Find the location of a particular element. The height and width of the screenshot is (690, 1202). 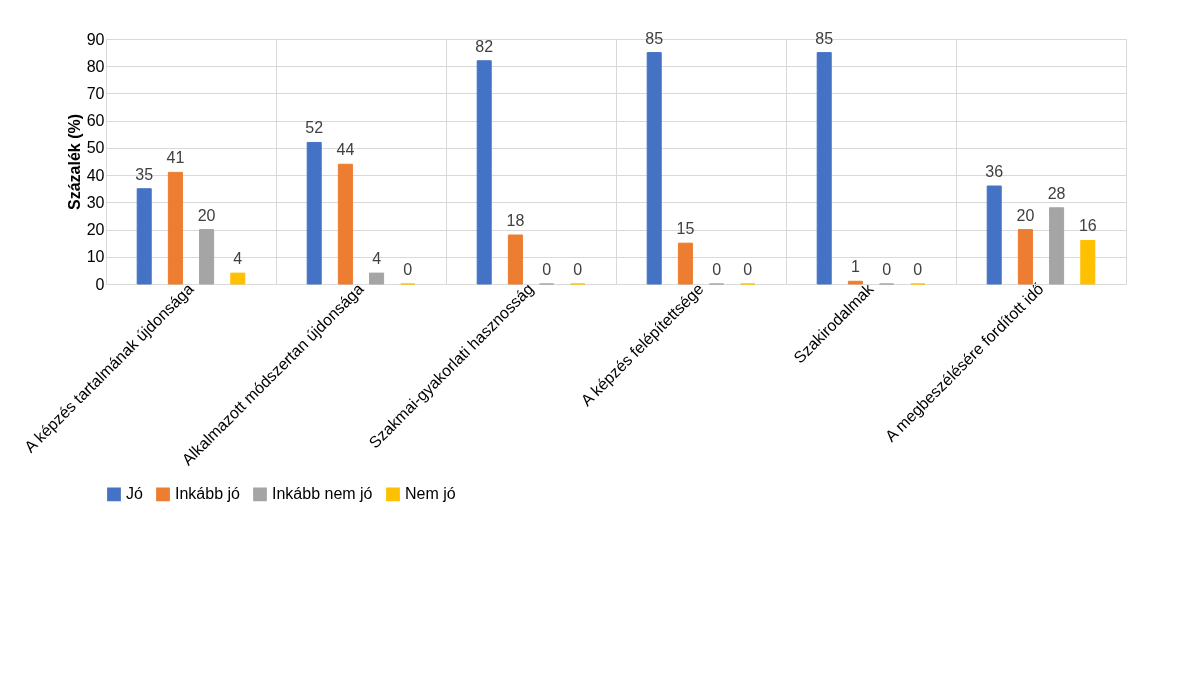

data-label: 15 is located at coordinates (685, 229).